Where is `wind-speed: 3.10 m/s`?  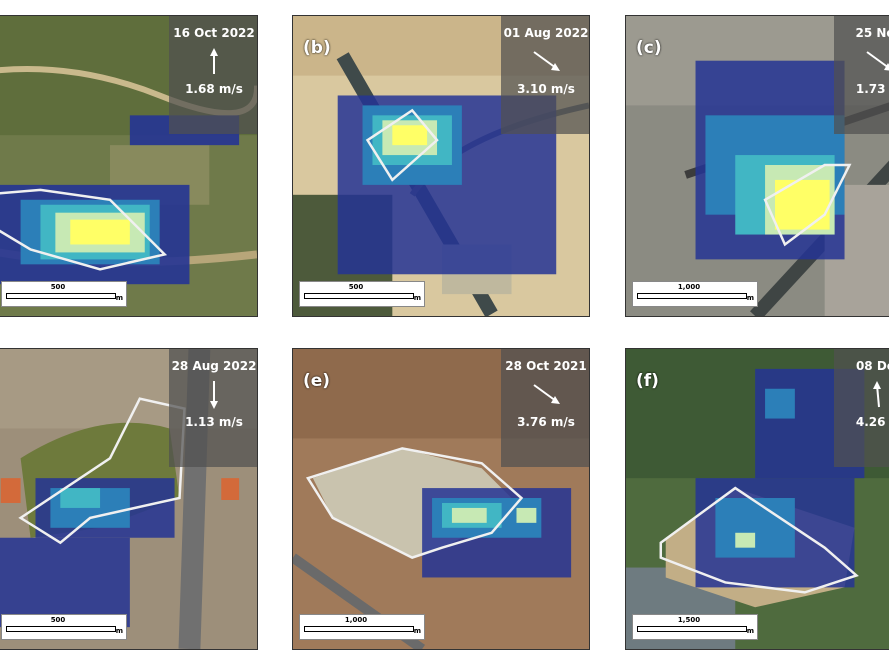
wind-speed: 3.10 m/s is located at coordinates (546, 89).